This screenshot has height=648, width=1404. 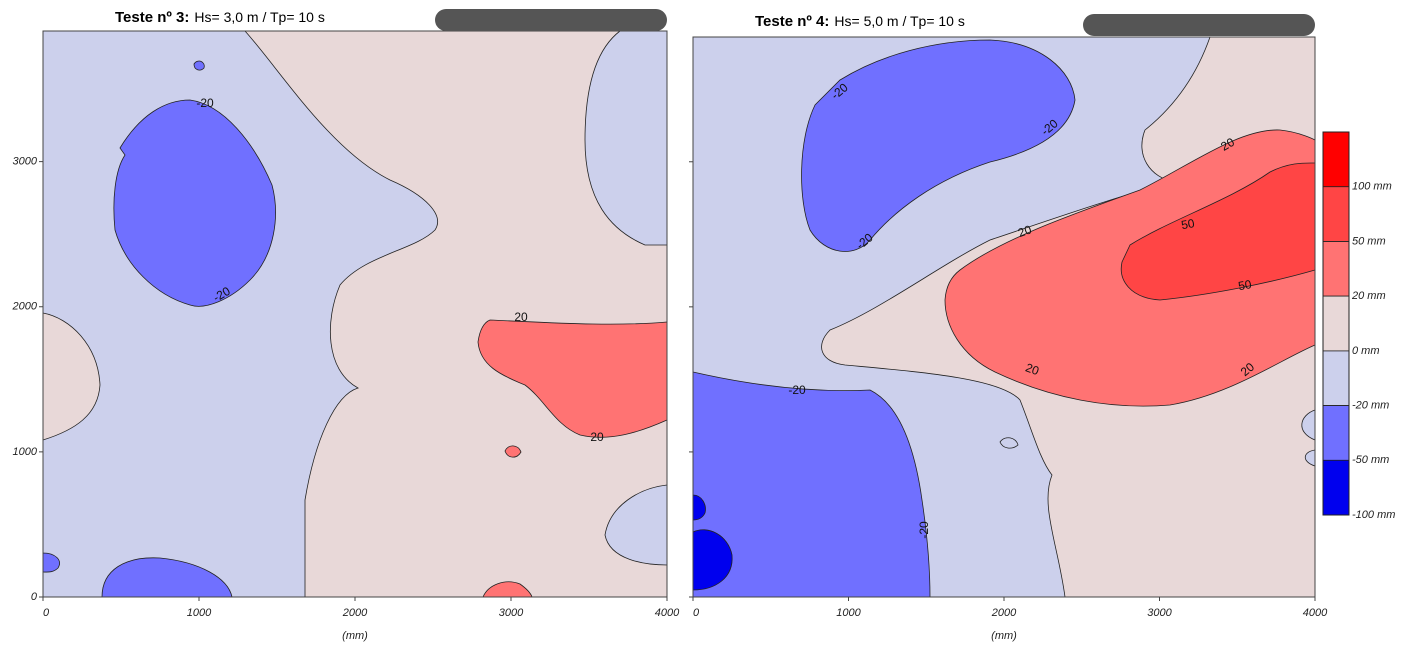 I want to click on colorbar-label: -20 mm, so click(x=1370, y=405).